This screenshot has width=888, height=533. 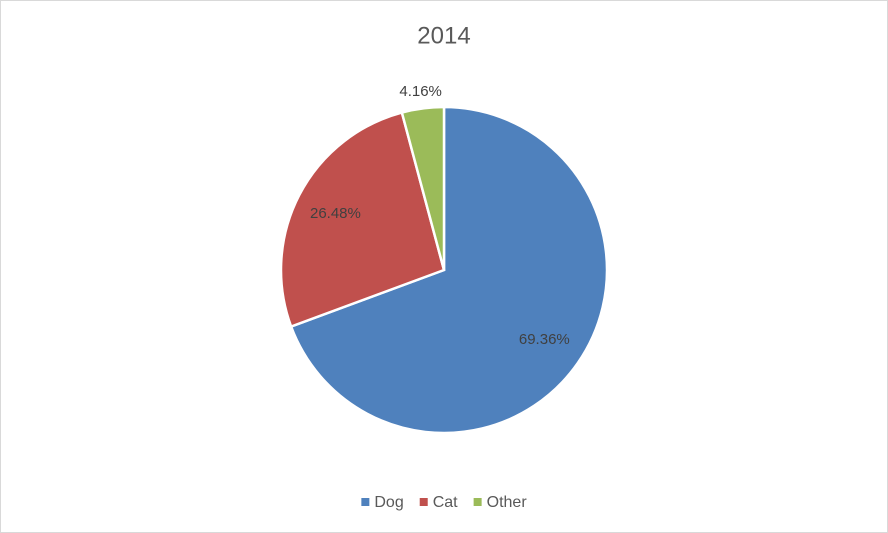 I want to click on legend-item: Dog, so click(x=382, y=502).